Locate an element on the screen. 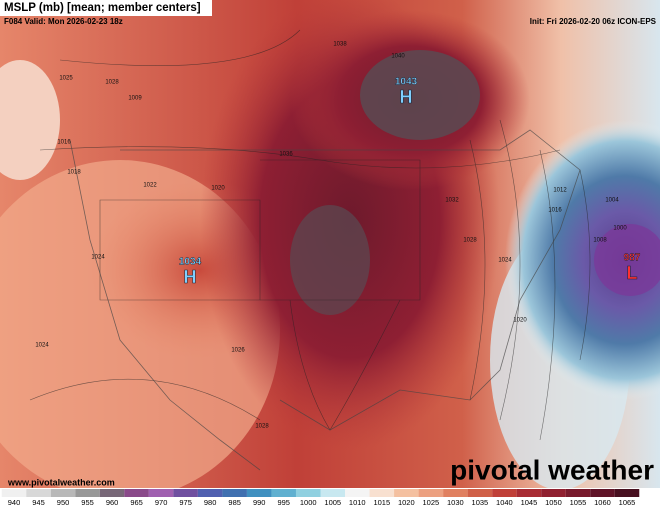  center-value: 1043 is located at coordinates (406, 82).